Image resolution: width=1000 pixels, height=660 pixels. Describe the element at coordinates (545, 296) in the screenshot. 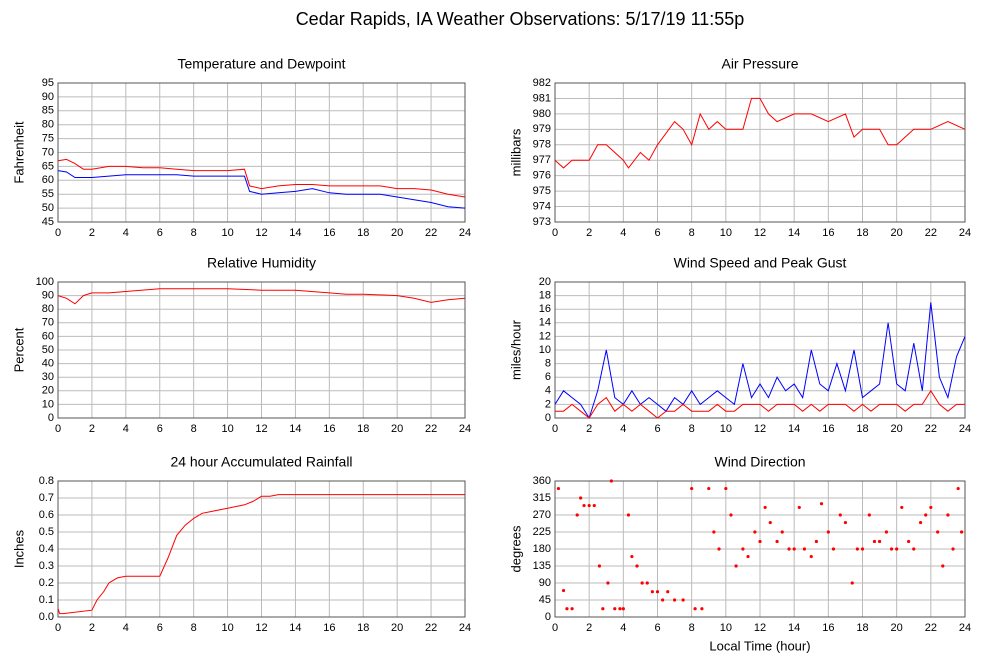

I see `y-tick-label: 18` at that location.